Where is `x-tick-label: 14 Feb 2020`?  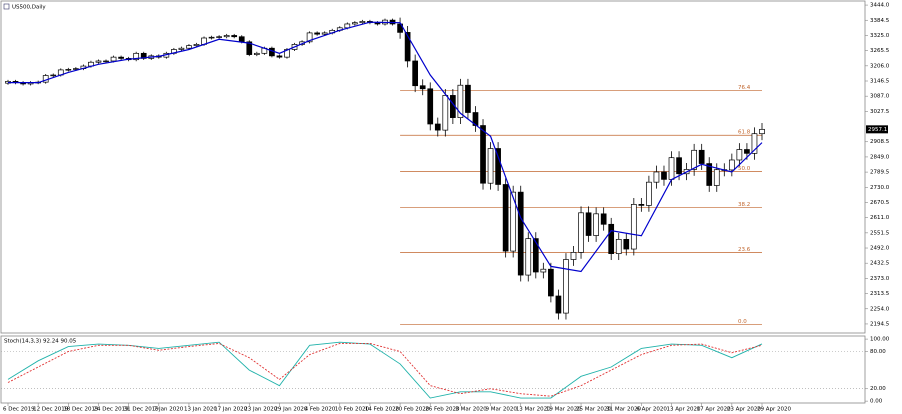 x-tick-label: 14 Feb 2020 is located at coordinates (382, 410).